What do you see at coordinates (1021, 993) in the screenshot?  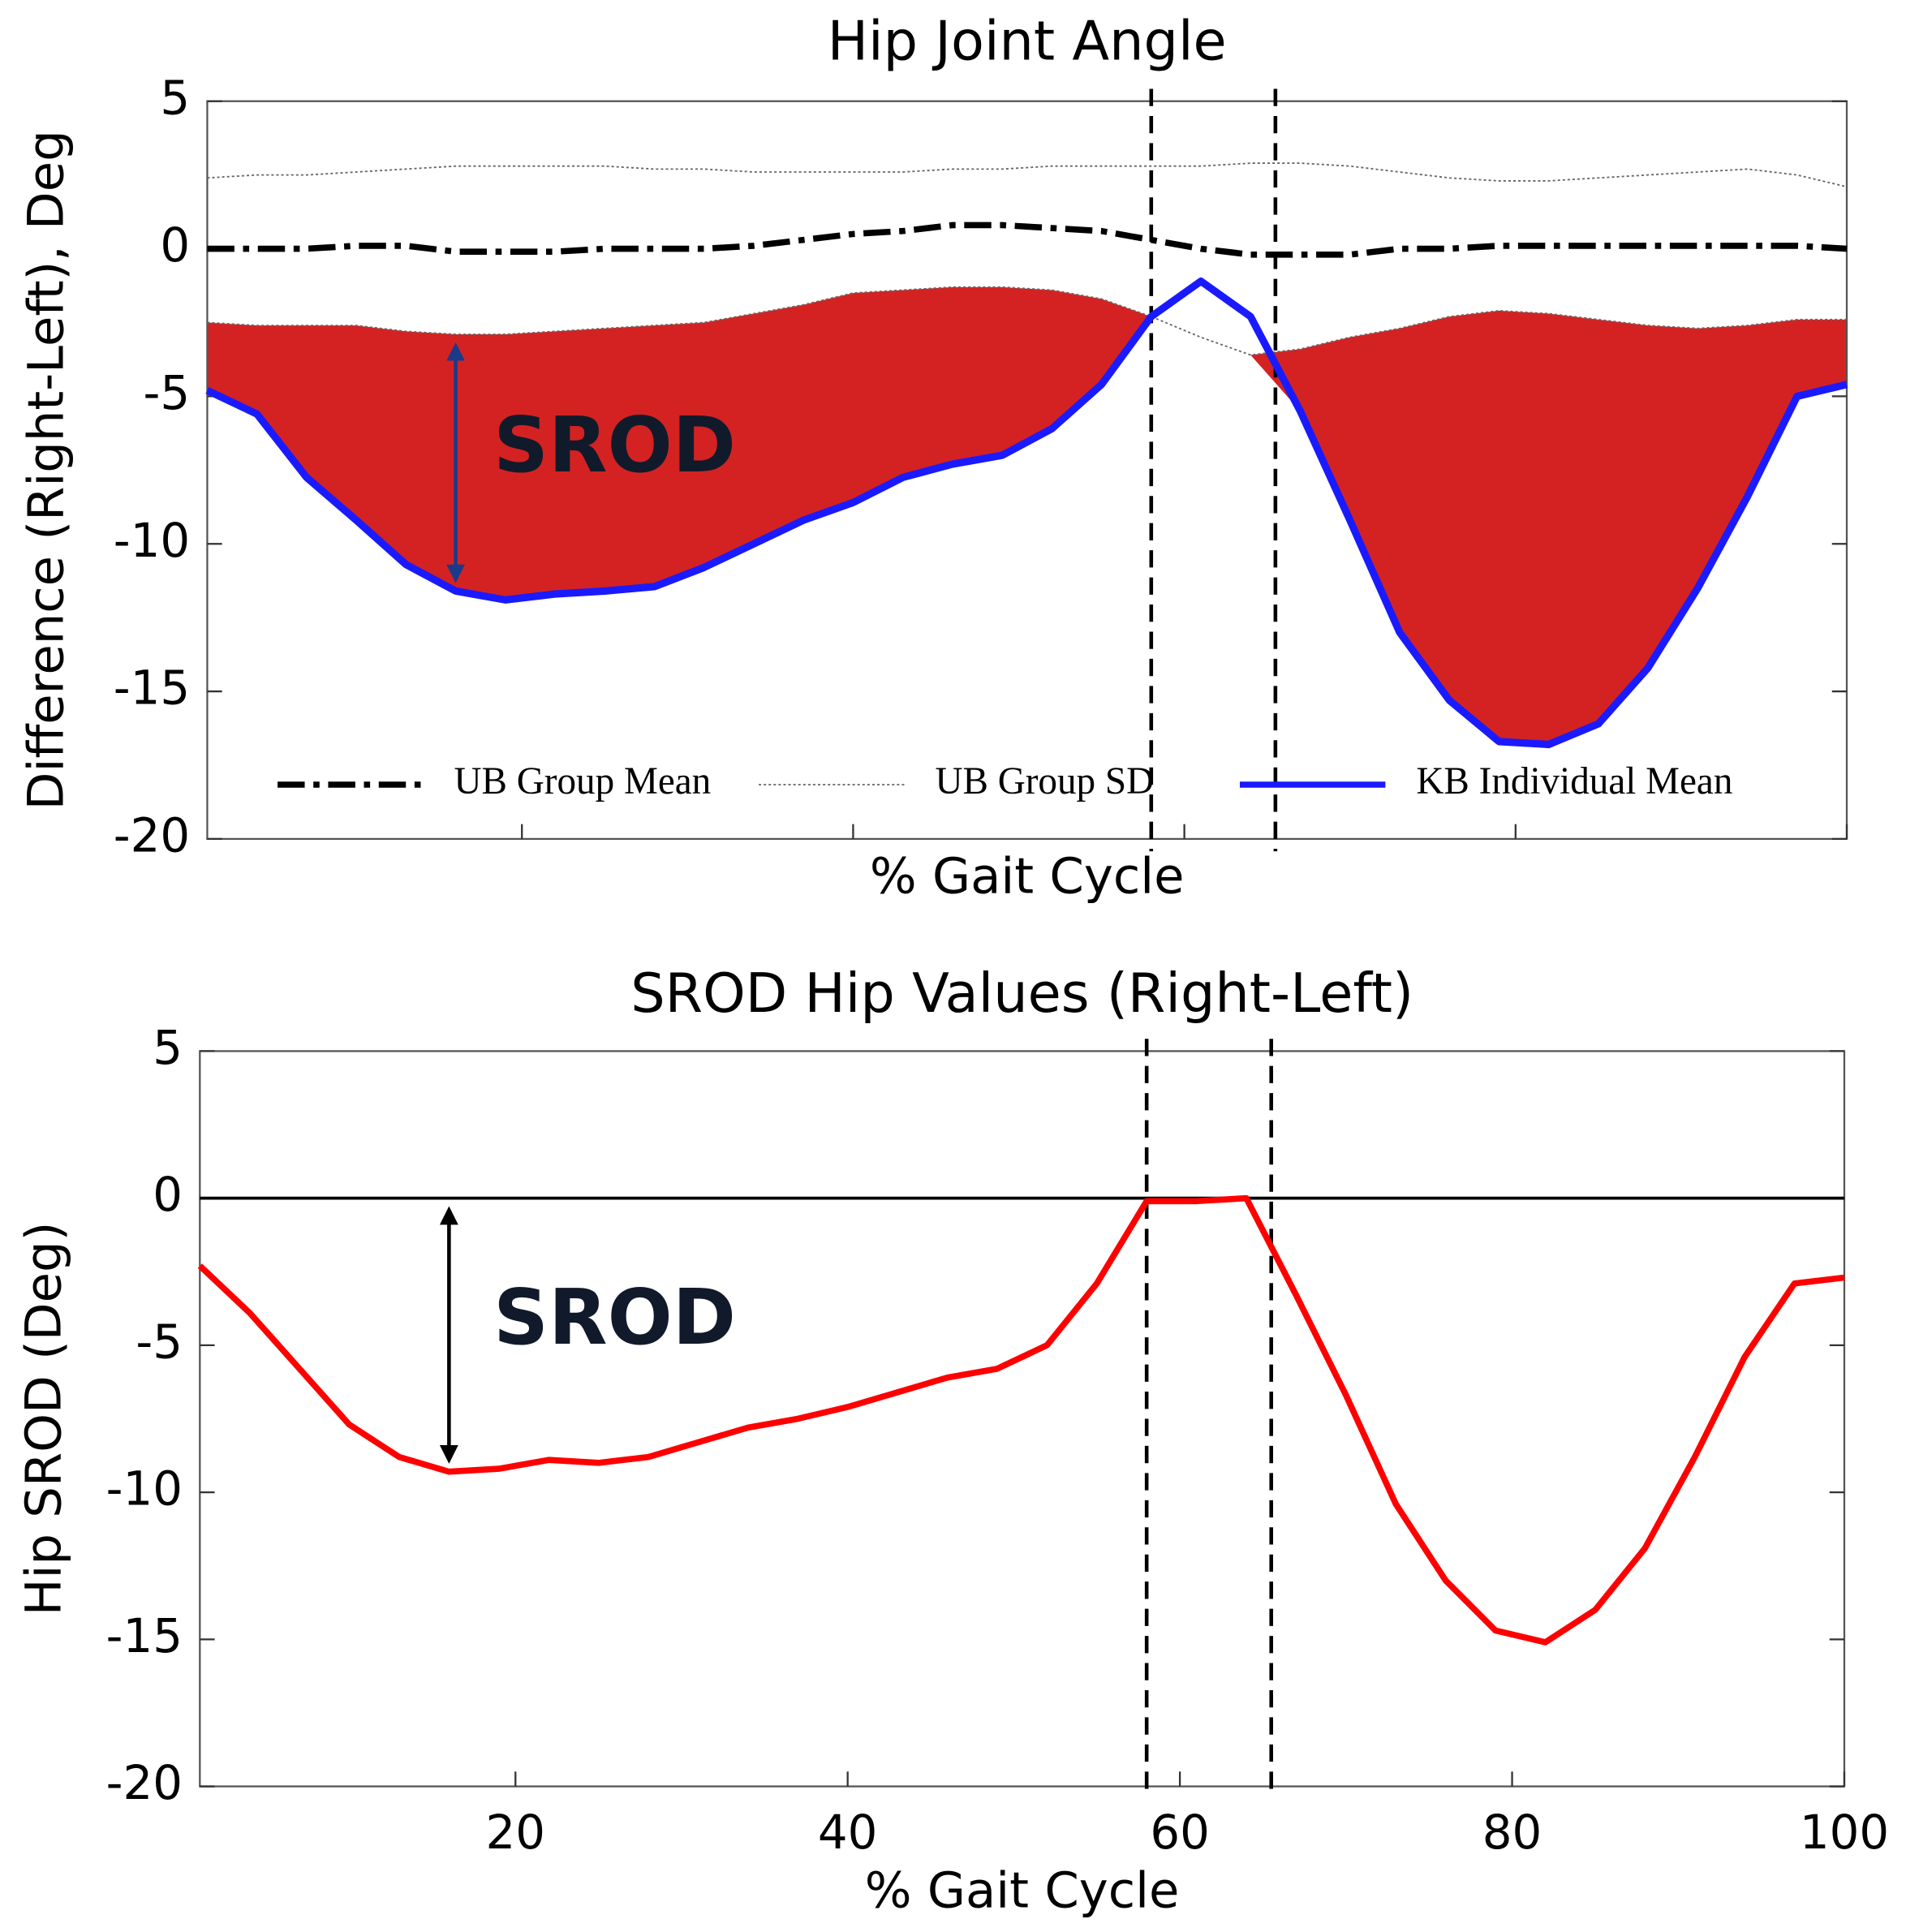 I see `chart-title: SROD Hip Values (Right-Left)` at bounding box center [1021, 993].